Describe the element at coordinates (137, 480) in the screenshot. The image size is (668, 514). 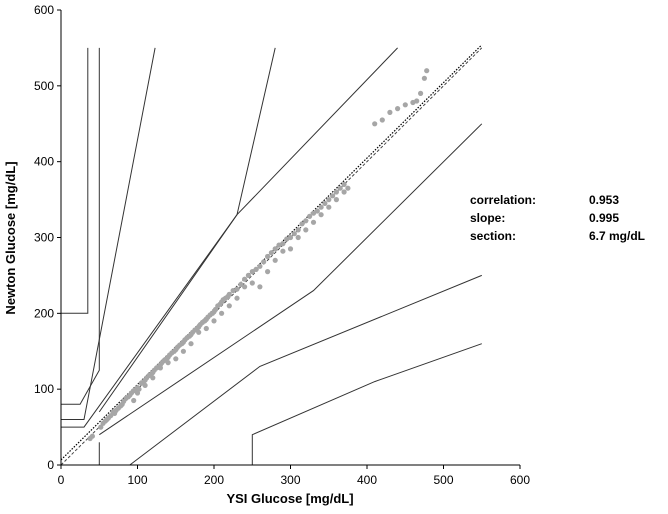
I see `x-tick-label: 100` at that location.